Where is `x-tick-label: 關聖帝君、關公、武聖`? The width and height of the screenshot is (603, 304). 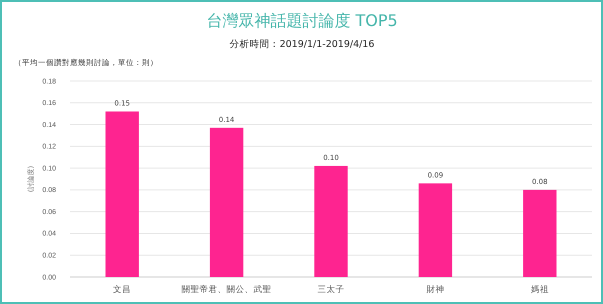 x-tick-label: 關聖帝君、關公、武聖 is located at coordinates (227, 289).